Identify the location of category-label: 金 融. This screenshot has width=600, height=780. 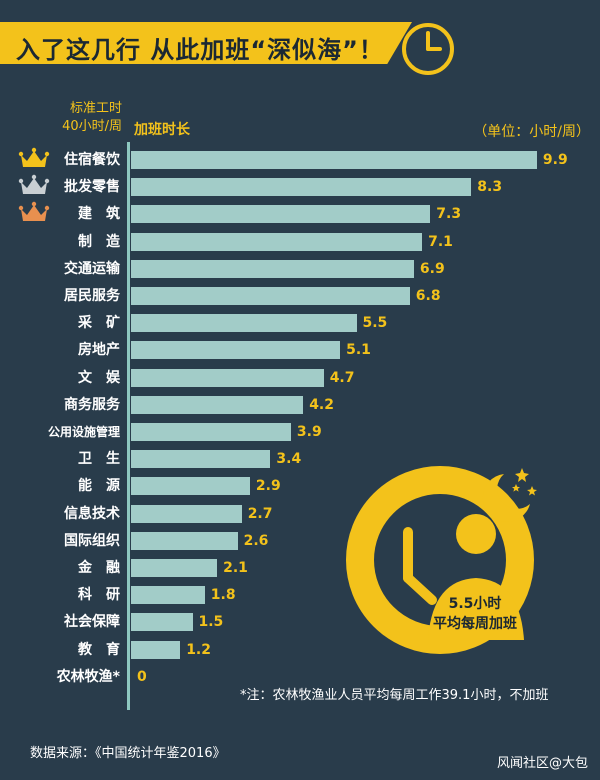
(99, 568).